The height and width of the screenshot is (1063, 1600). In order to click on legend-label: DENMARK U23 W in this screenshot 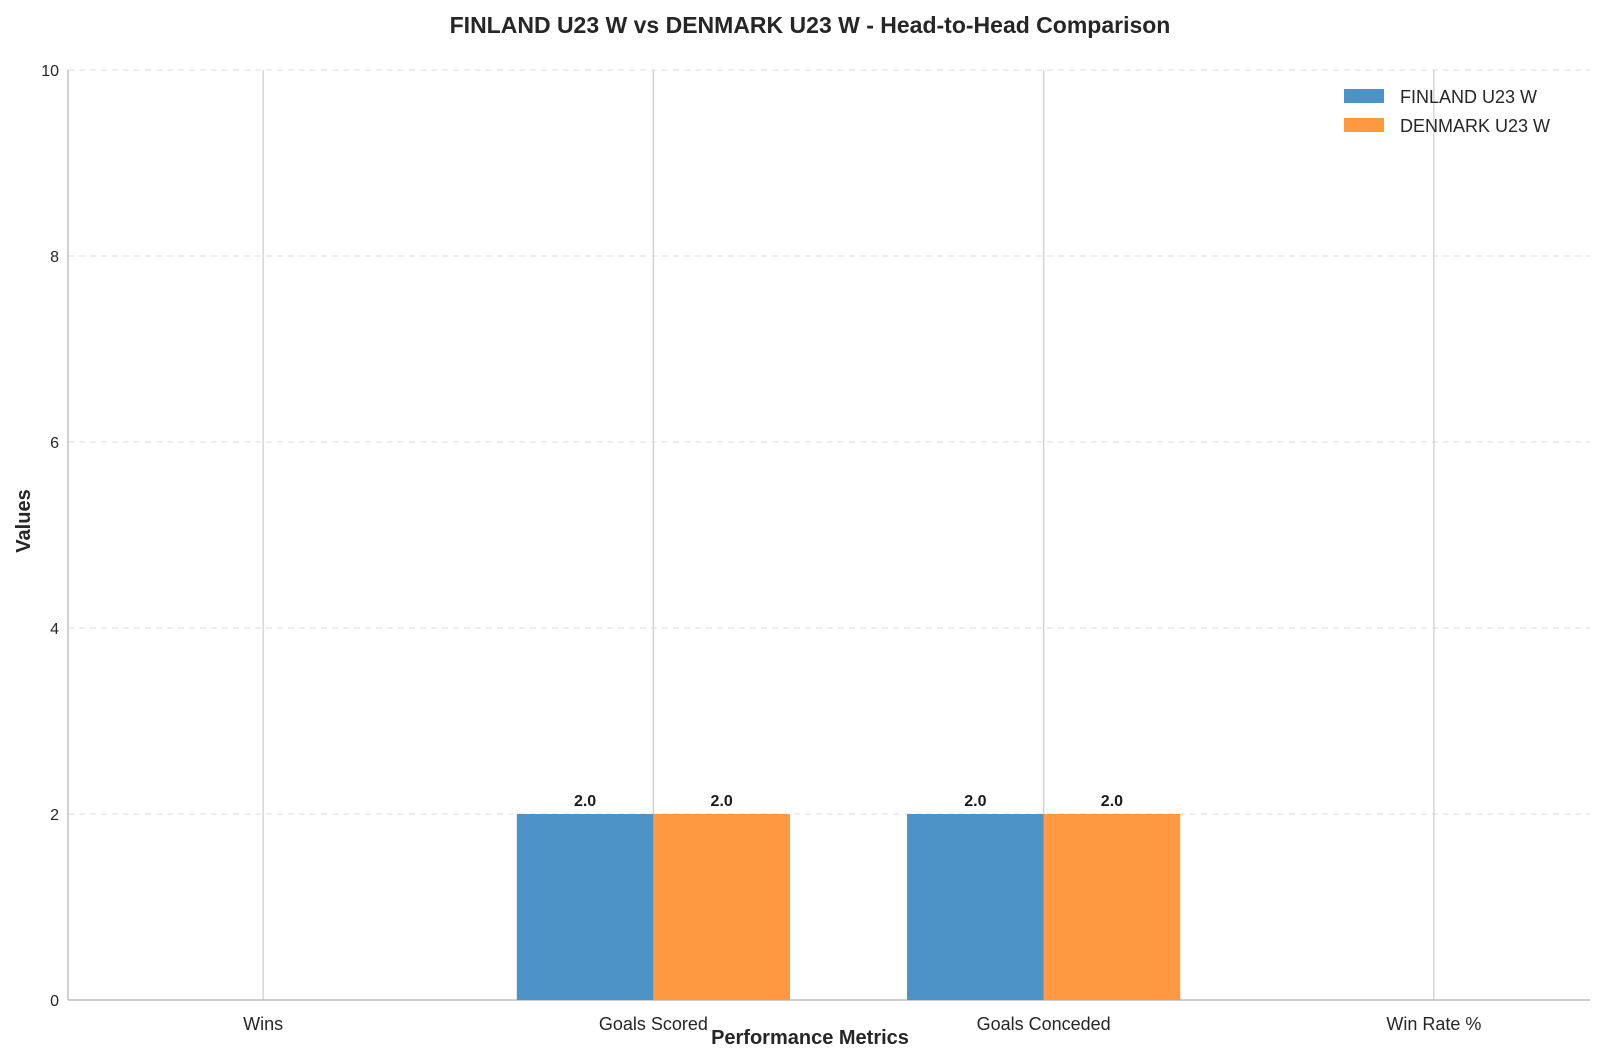, I will do `click(1475, 126)`.